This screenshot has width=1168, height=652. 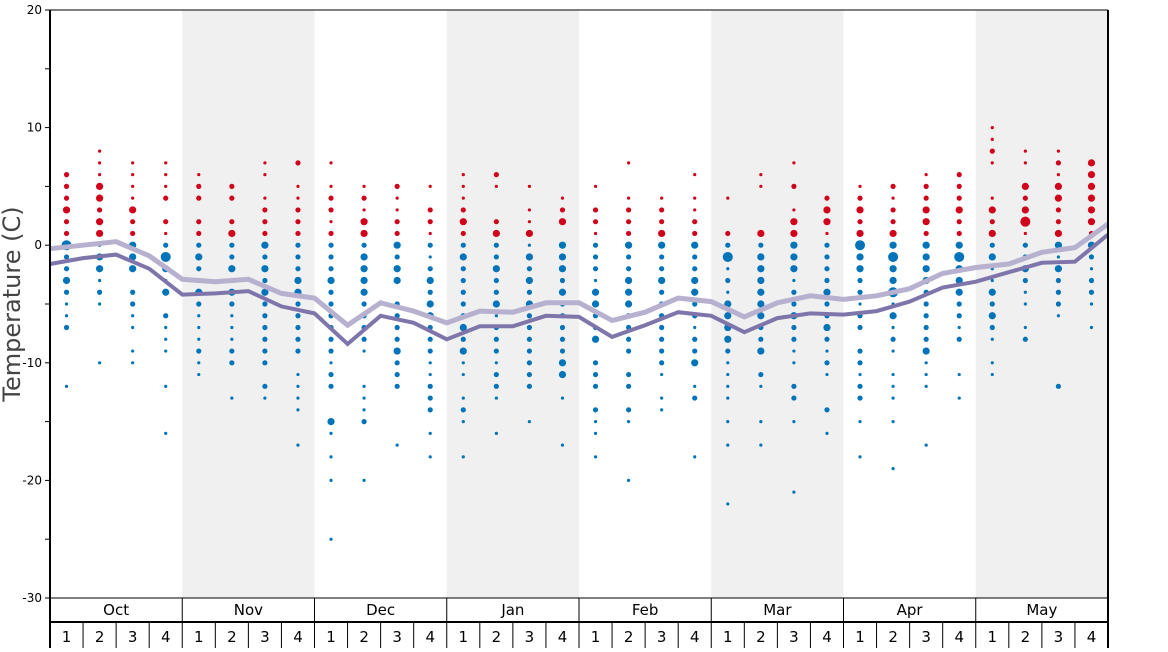 I want to click on month-band-nov, so click(x=248, y=304).